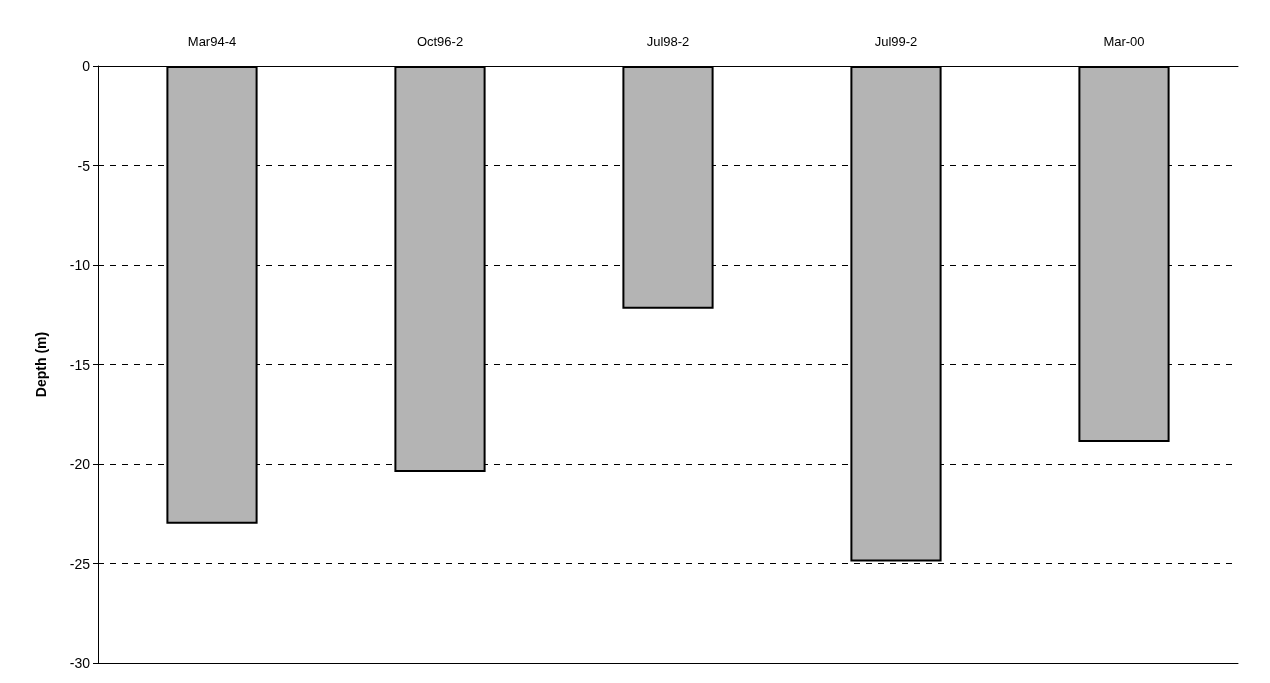 Image resolution: width=1270 pixels, height=683 pixels. Describe the element at coordinates (86, 66) in the screenshot. I see `y-tick-label: 0` at that location.